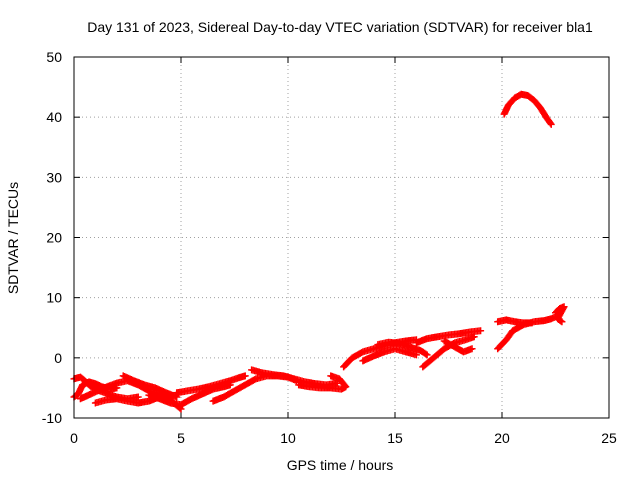 Image resolution: width=640 pixels, height=480 pixels. I want to click on x-tick-label: 10, so click(288, 438).